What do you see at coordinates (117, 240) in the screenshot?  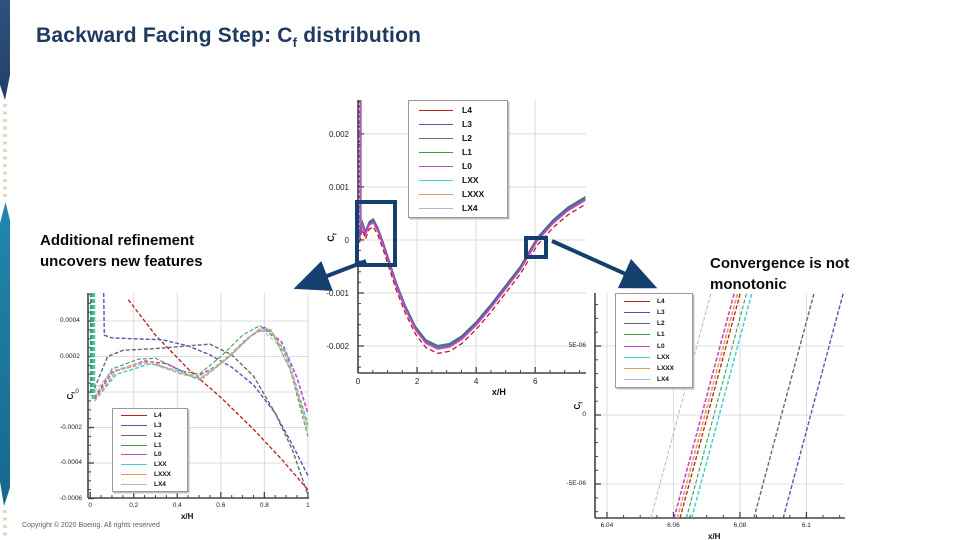 I see `left-annotation-line1: Additional refinement` at bounding box center [117, 240].